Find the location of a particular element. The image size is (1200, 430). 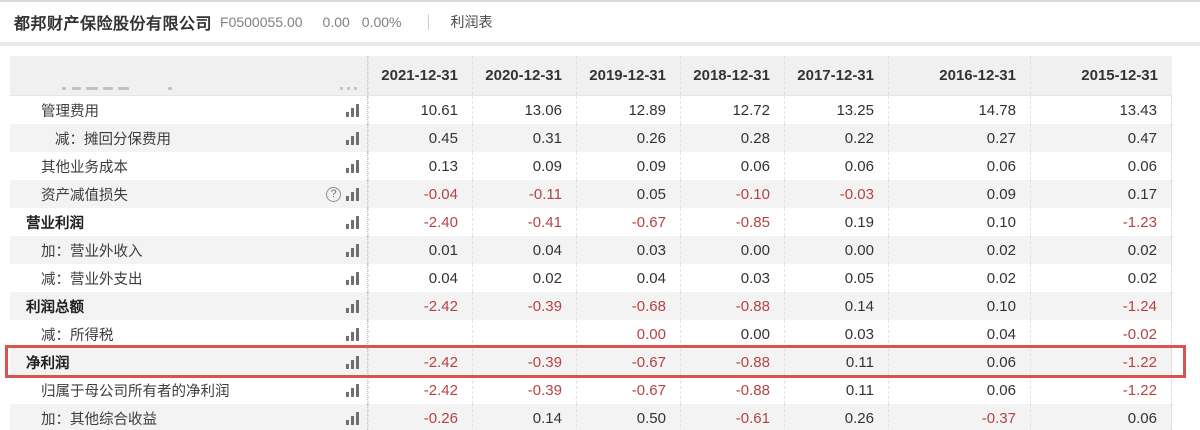

value-cell: -0.61 is located at coordinates (732, 417).